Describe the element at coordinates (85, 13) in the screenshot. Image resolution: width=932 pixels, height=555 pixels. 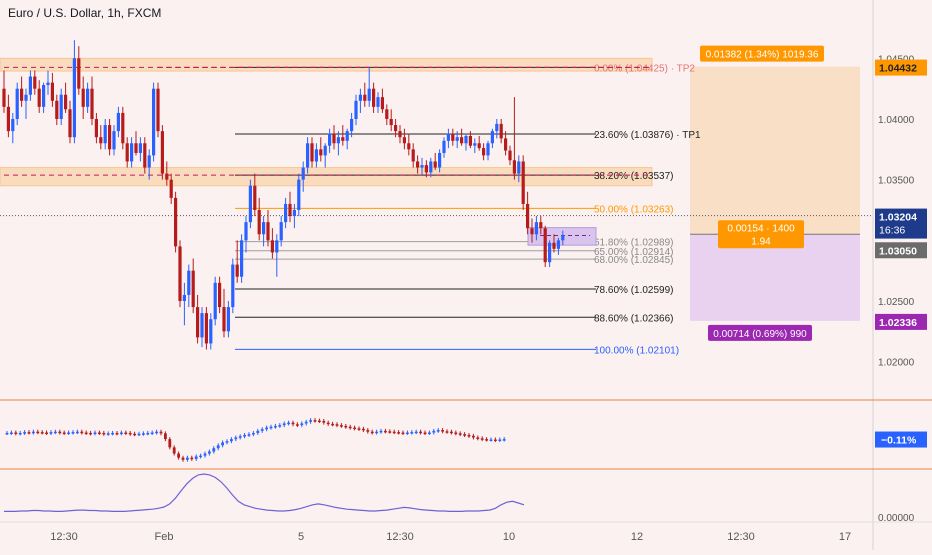
I see `chart-title: Euro / U.S. Dollar, 1h, FXCM` at that location.